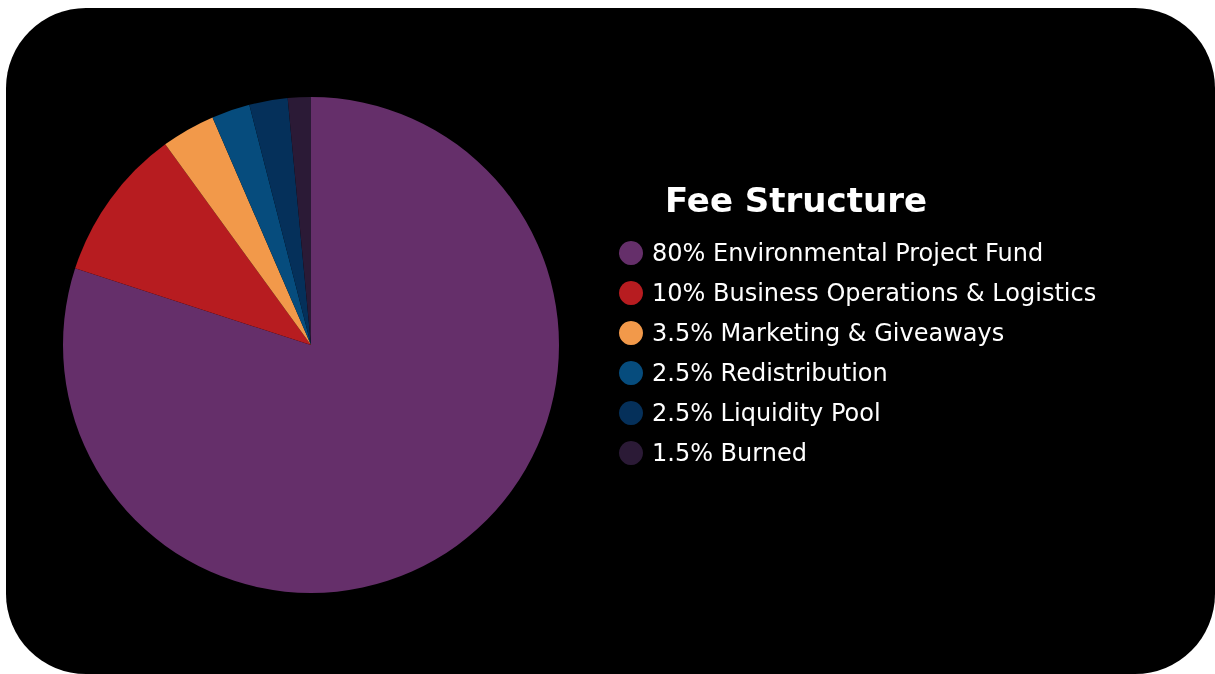  Describe the element at coordinates (729, 453) in the screenshot. I see `legend-label: 1.5% Burned` at that location.